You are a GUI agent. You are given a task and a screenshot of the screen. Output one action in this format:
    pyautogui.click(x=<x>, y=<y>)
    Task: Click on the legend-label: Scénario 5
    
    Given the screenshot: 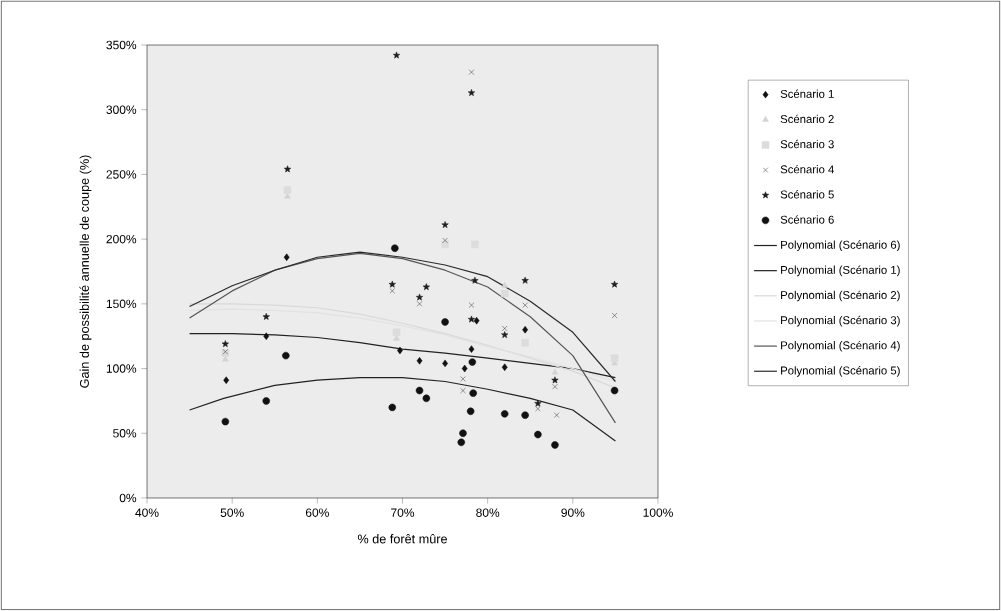 What is the action you would take?
    pyautogui.click(x=807, y=194)
    